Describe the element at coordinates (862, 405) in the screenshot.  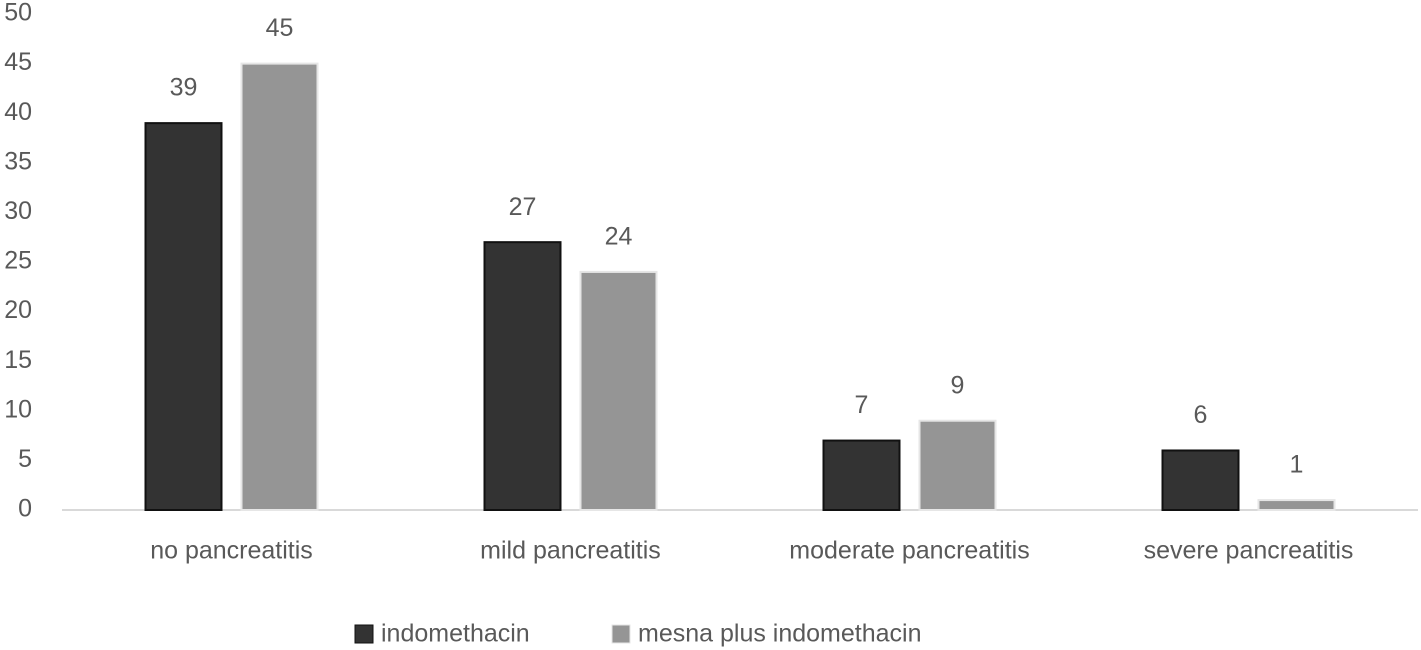
I see `data-label: 7` at that location.